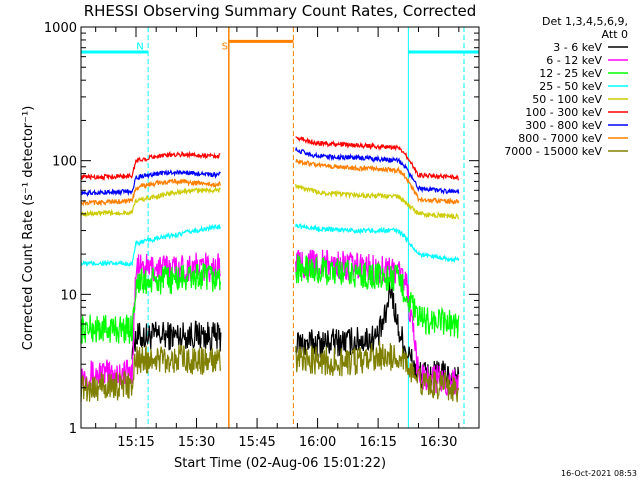 The width and height of the screenshot is (640, 485). I want to click on x-tick-label: 15:45, so click(256, 442).